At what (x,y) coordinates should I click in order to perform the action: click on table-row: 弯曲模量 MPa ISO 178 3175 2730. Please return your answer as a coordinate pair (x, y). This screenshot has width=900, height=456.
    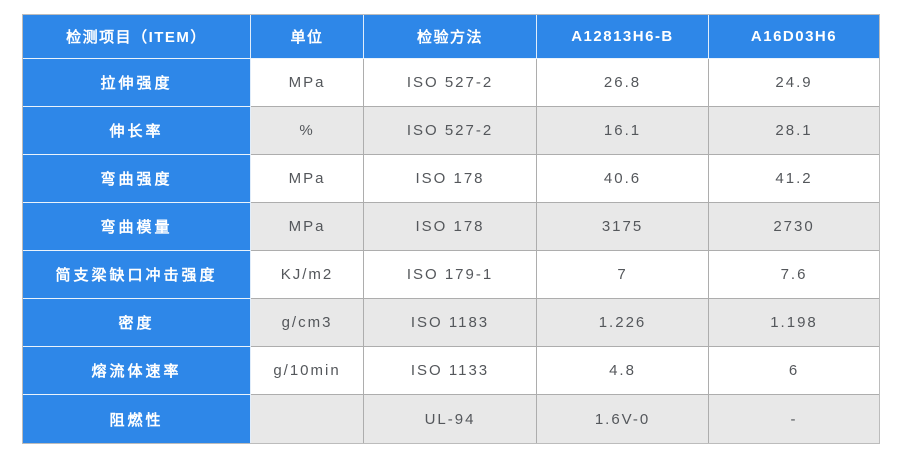
    Looking at the image, I should click on (451, 227).